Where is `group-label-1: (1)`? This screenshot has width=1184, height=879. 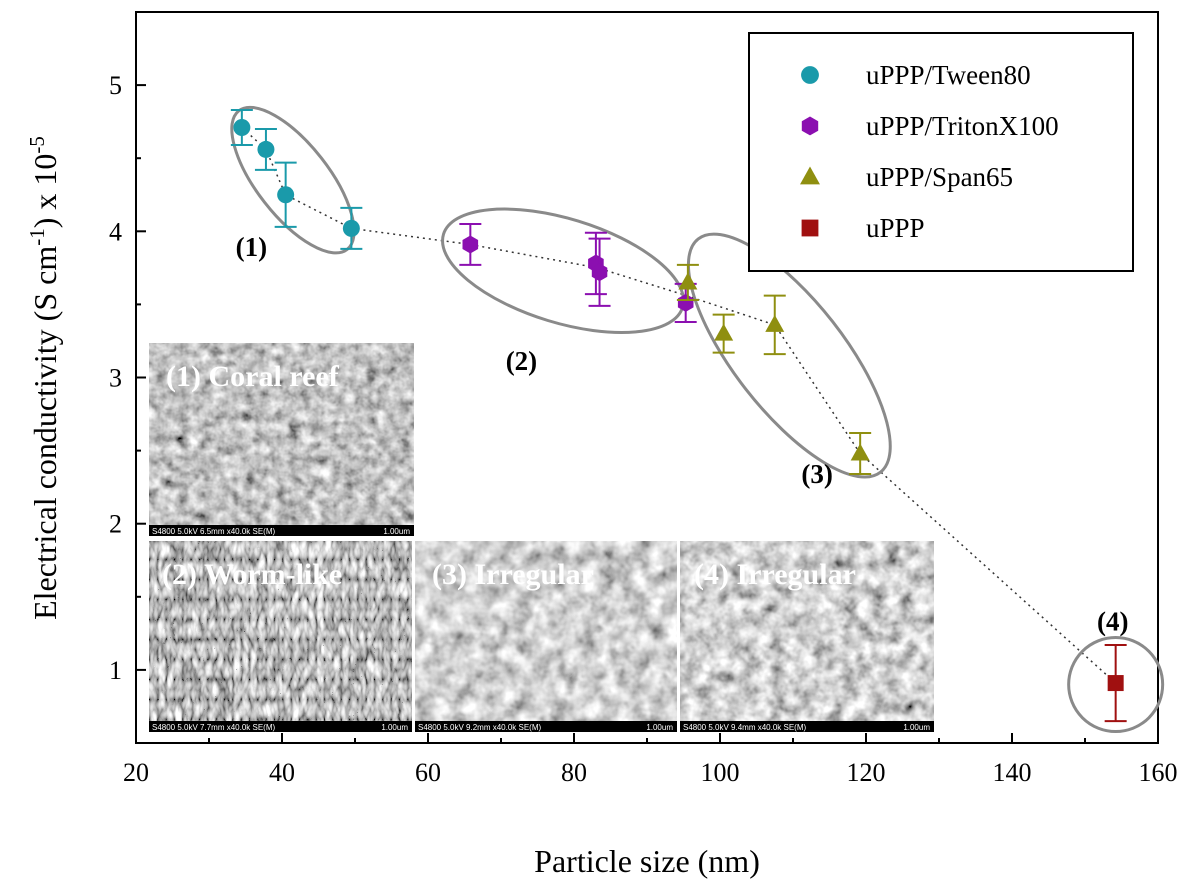 group-label-1: (1) is located at coordinates (251, 247).